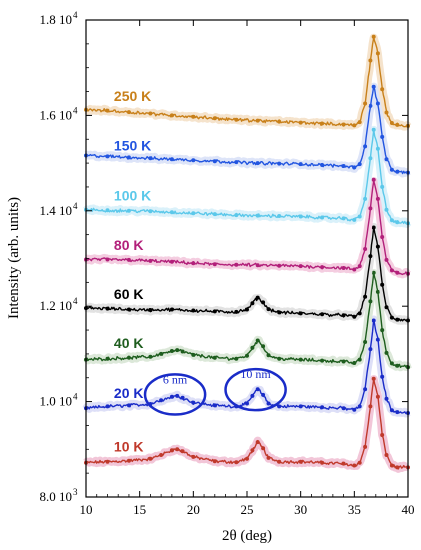 Image resolution: width=421 pixels, height=550 pixels. What do you see at coordinates (132, 271) in the screenshot?
I see `label-layer: 10 K 20 K 40 K 60 K 80 K 100 K 150 K 250 K` at bounding box center [132, 271].